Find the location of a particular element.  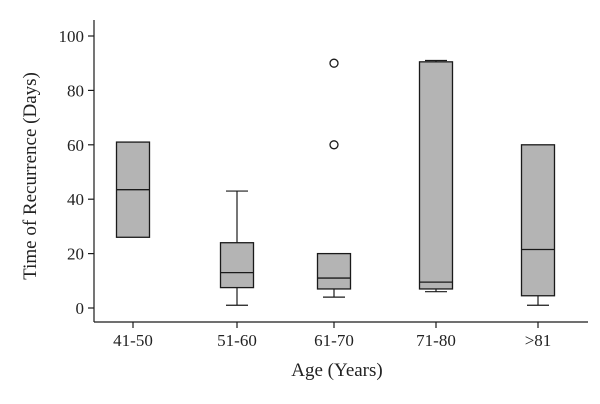

x-tick-label: 71-80 is located at coordinates (436, 340).